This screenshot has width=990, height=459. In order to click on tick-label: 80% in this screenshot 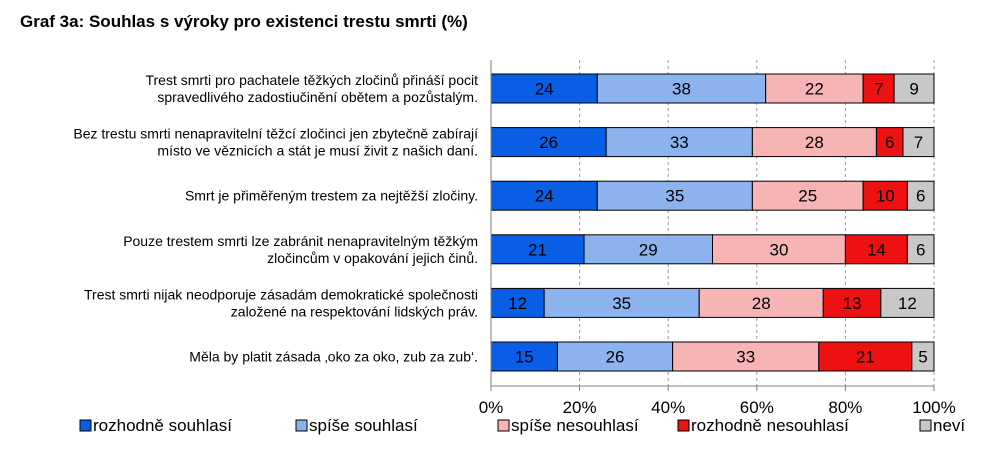, I will do `click(845, 407)`.